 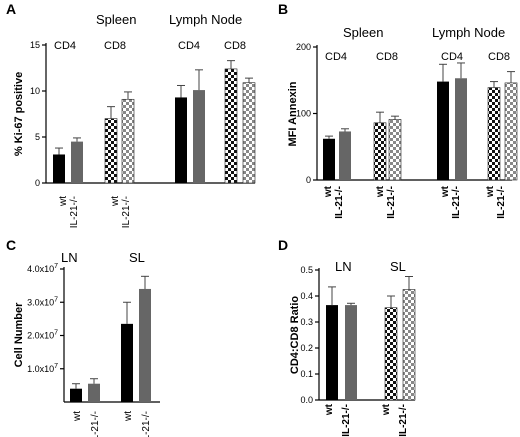 I want to click on panel-a-ylabel: % Ki-67 positive, so click(x=19, y=114).